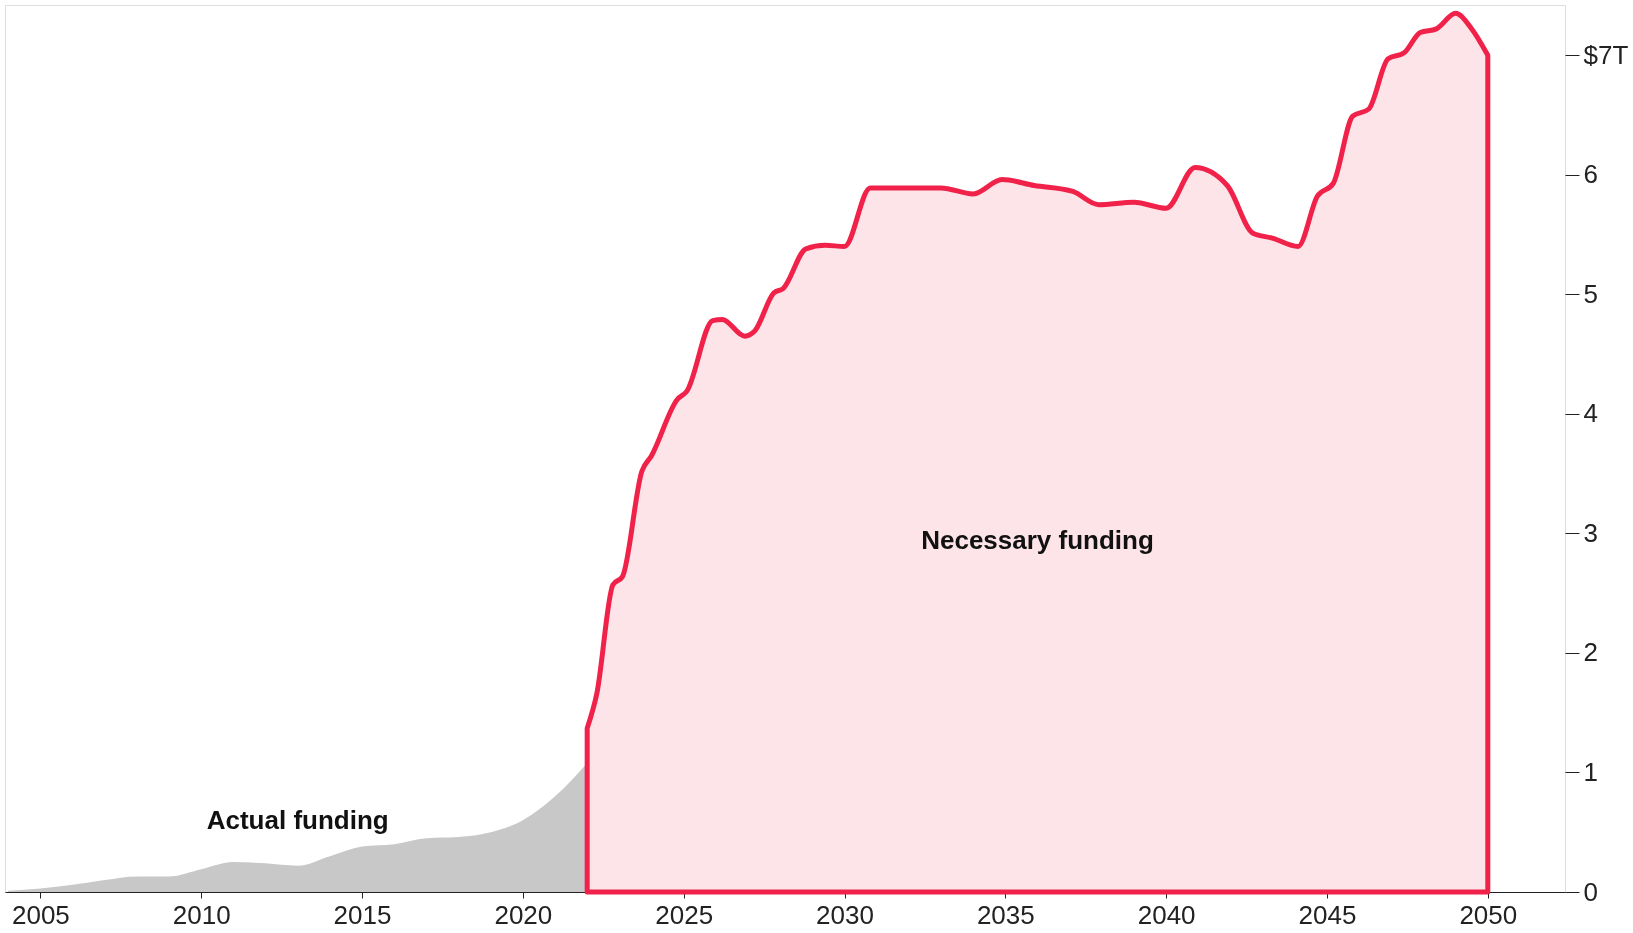 The image size is (1633, 933). Describe the element at coordinates (1590, 293) in the screenshot. I see `y-tick-label: 5` at that location.